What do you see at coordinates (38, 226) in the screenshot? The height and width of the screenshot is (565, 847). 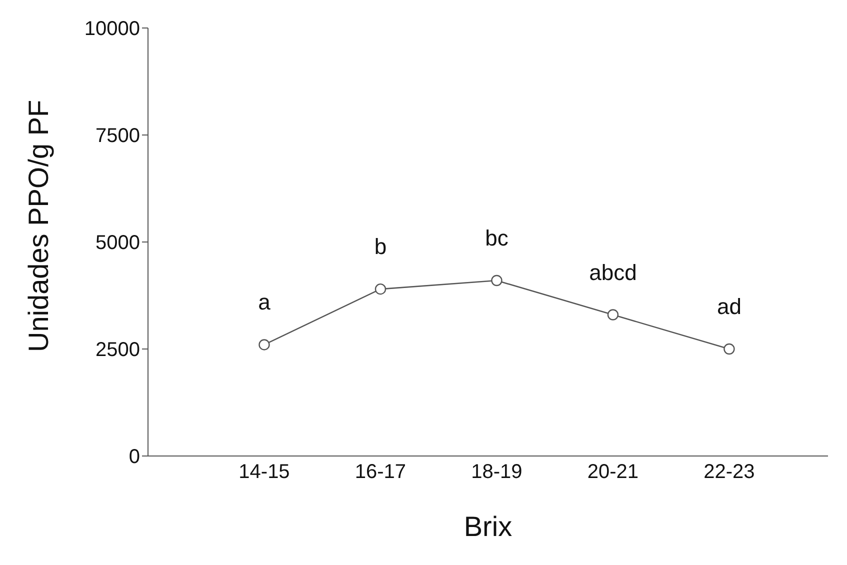 I see `y-axis-title: Unidades PPO/g PF` at bounding box center [38, 226].